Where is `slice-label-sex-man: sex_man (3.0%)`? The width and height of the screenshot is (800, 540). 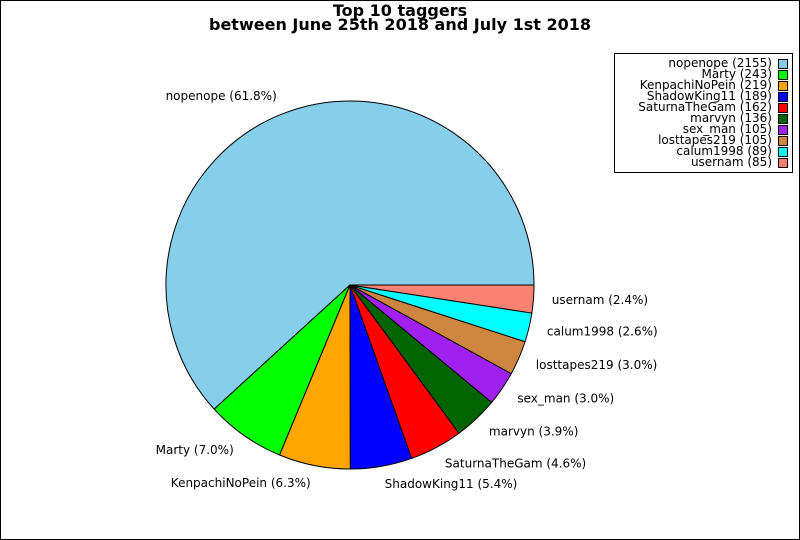
slice-label-sex-man: sex_man (3.0%) is located at coordinates (565, 398).